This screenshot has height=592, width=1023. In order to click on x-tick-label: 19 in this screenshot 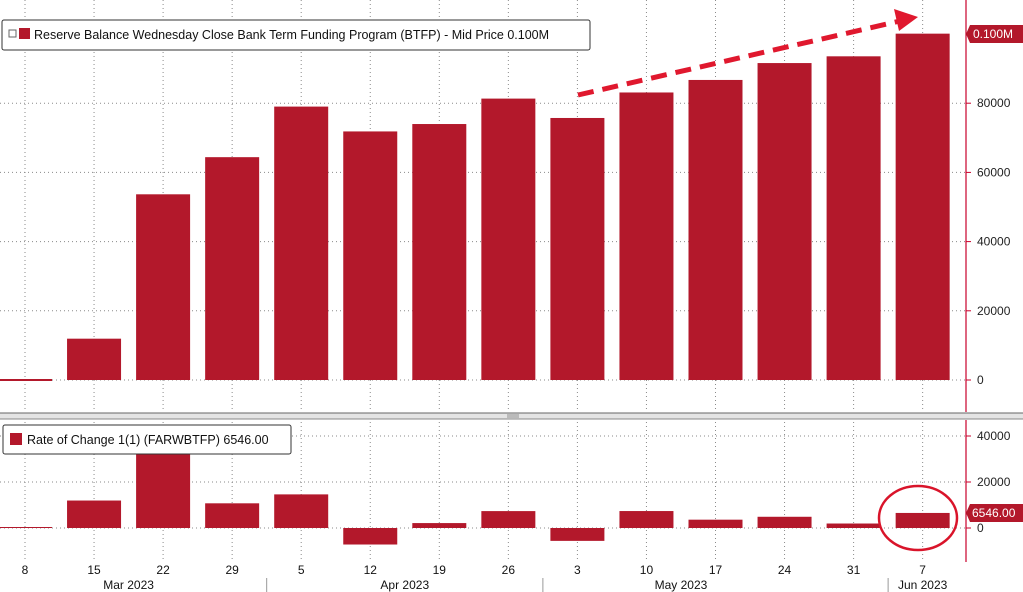, I will do `click(440, 570)`.